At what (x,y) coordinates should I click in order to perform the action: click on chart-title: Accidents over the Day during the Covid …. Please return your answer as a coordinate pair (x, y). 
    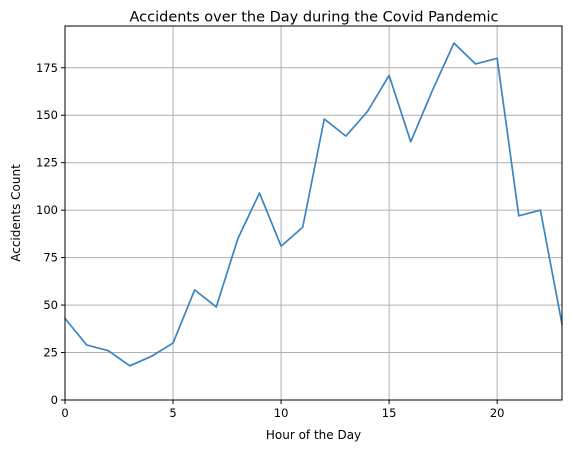
    Looking at the image, I should click on (313, 18).